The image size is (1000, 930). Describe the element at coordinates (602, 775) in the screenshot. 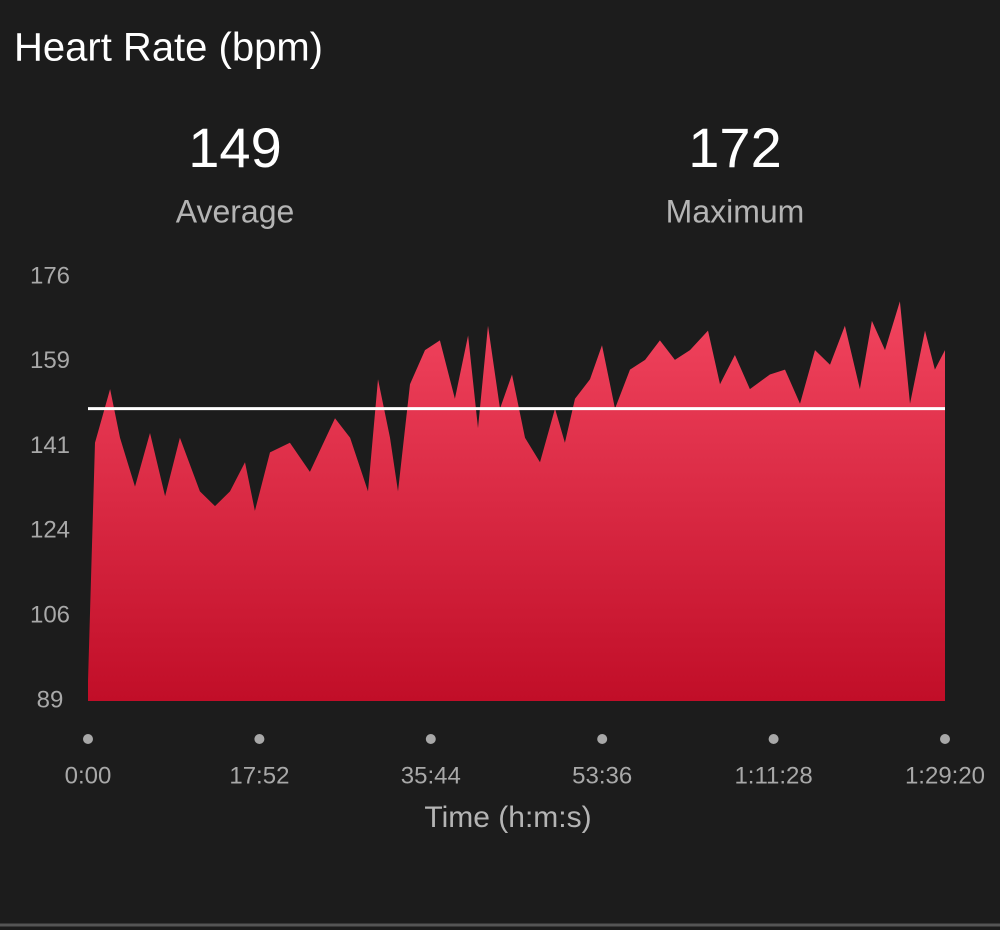

I see `x-tick-label: 53:36` at that location.